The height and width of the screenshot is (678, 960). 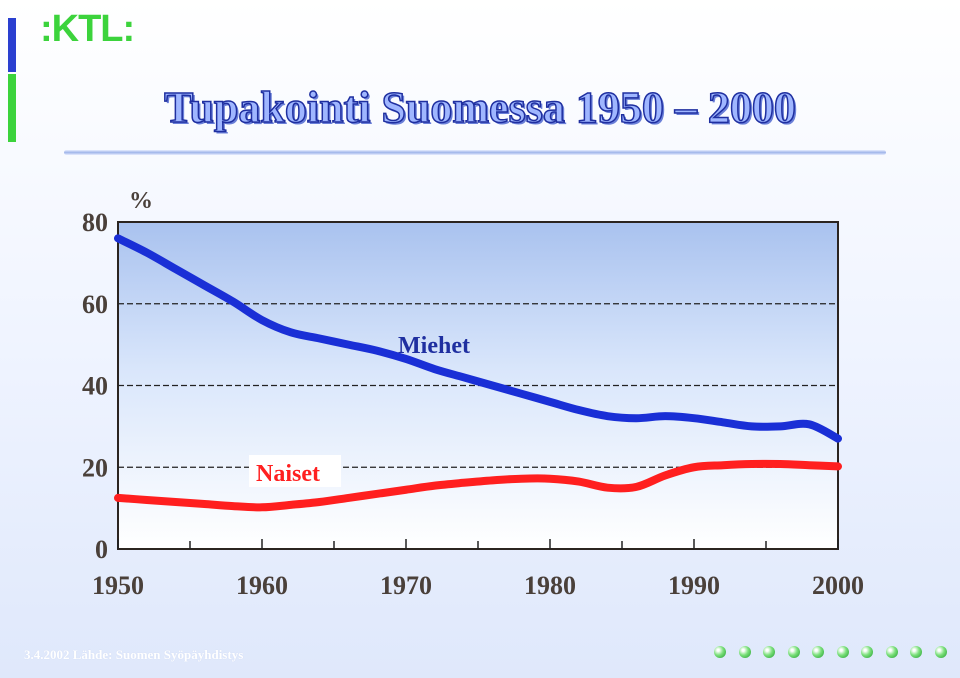 I want to click on nav-dots, so click(x=830, y=652).